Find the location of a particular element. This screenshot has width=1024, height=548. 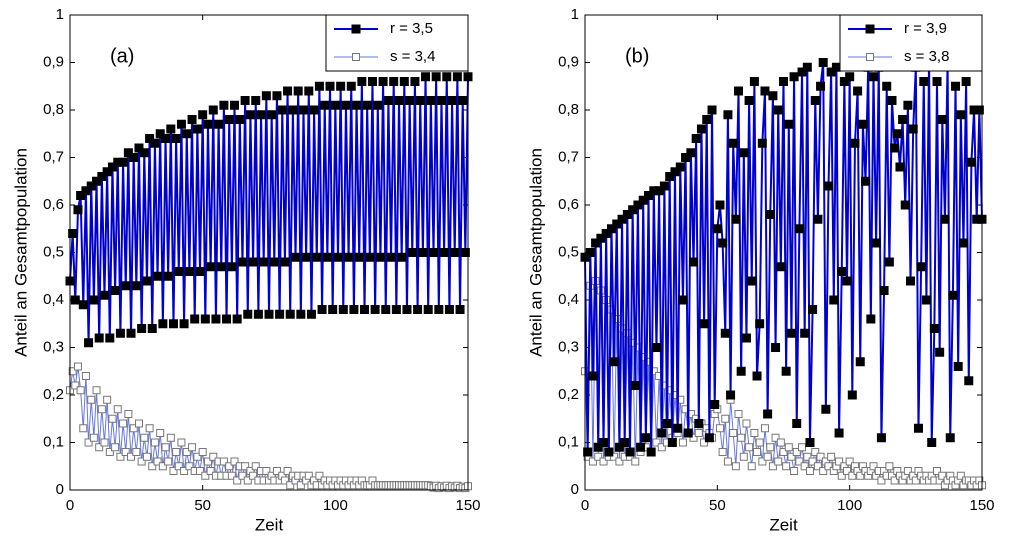

y-tick-label: 0,7 is located at coordinates (53, 156).